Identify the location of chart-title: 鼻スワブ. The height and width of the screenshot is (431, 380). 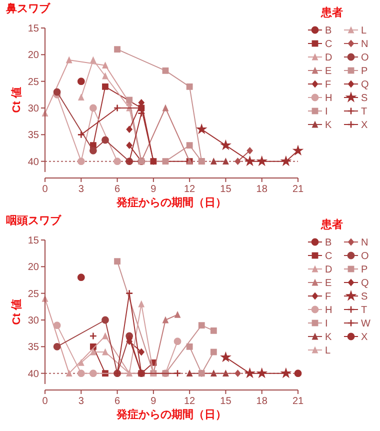
(28, 8).